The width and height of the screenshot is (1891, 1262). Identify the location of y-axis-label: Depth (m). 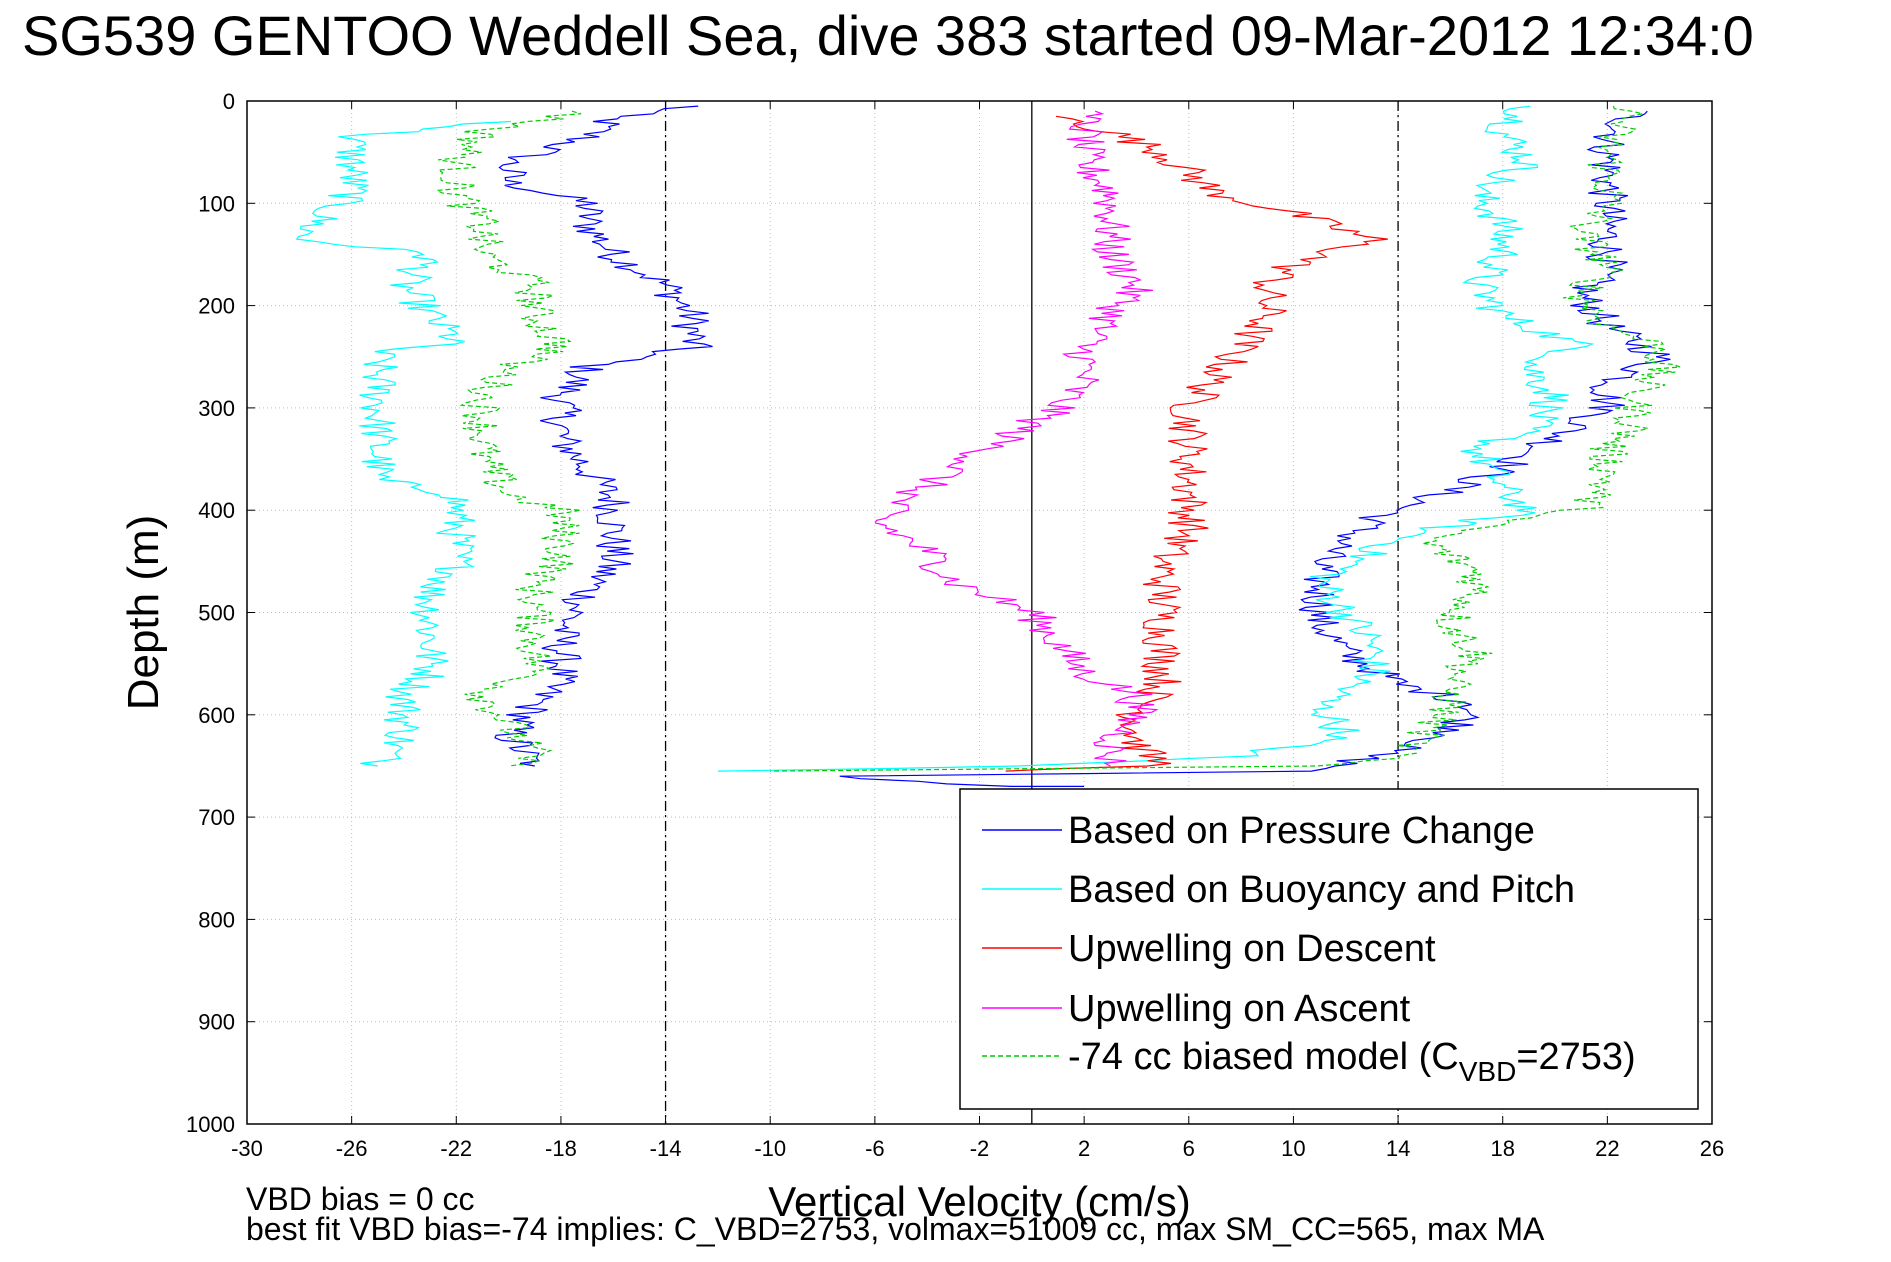
(143, 613).